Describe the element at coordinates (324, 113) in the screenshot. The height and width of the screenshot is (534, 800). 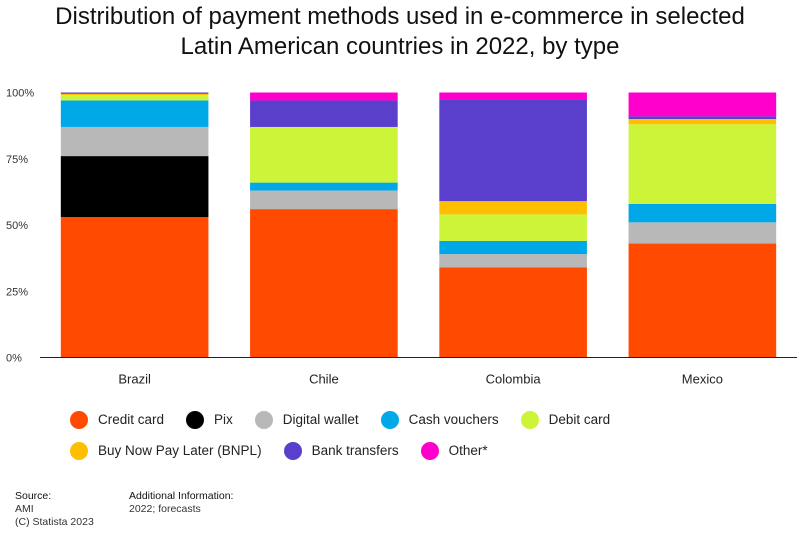
I see `bar-segment-chile-bank-transfers` at that location.